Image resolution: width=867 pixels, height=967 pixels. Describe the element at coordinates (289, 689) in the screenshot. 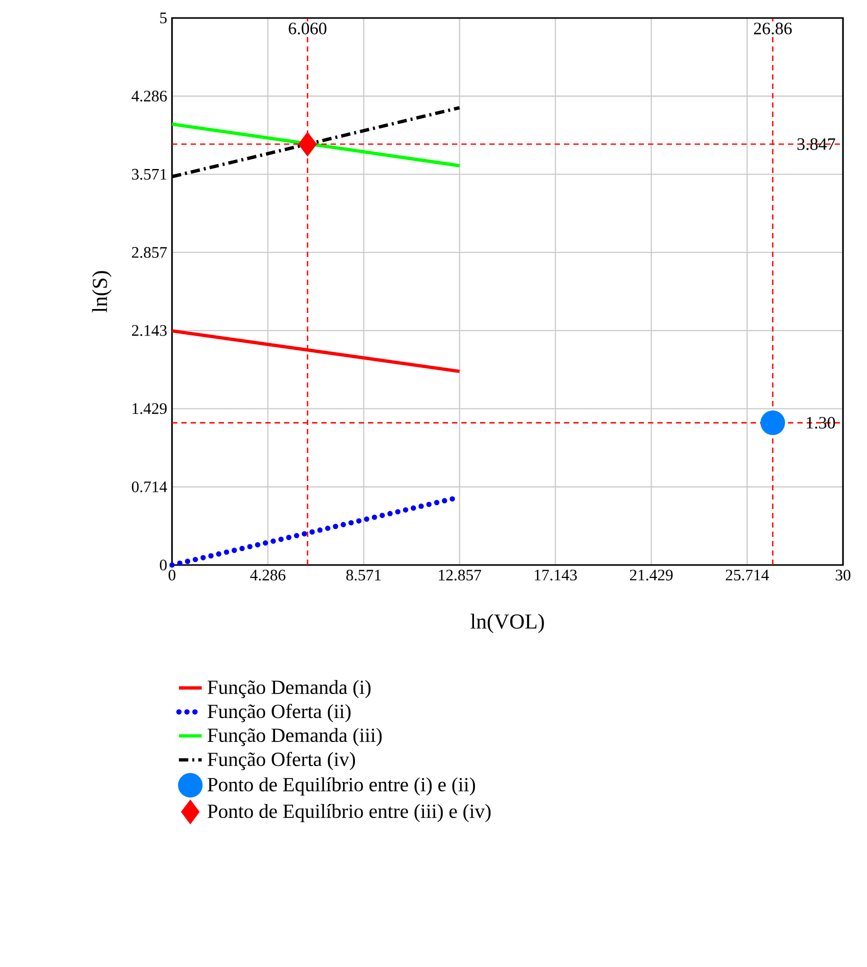

I see `legend-label: Função Demanda (i)` at that location.